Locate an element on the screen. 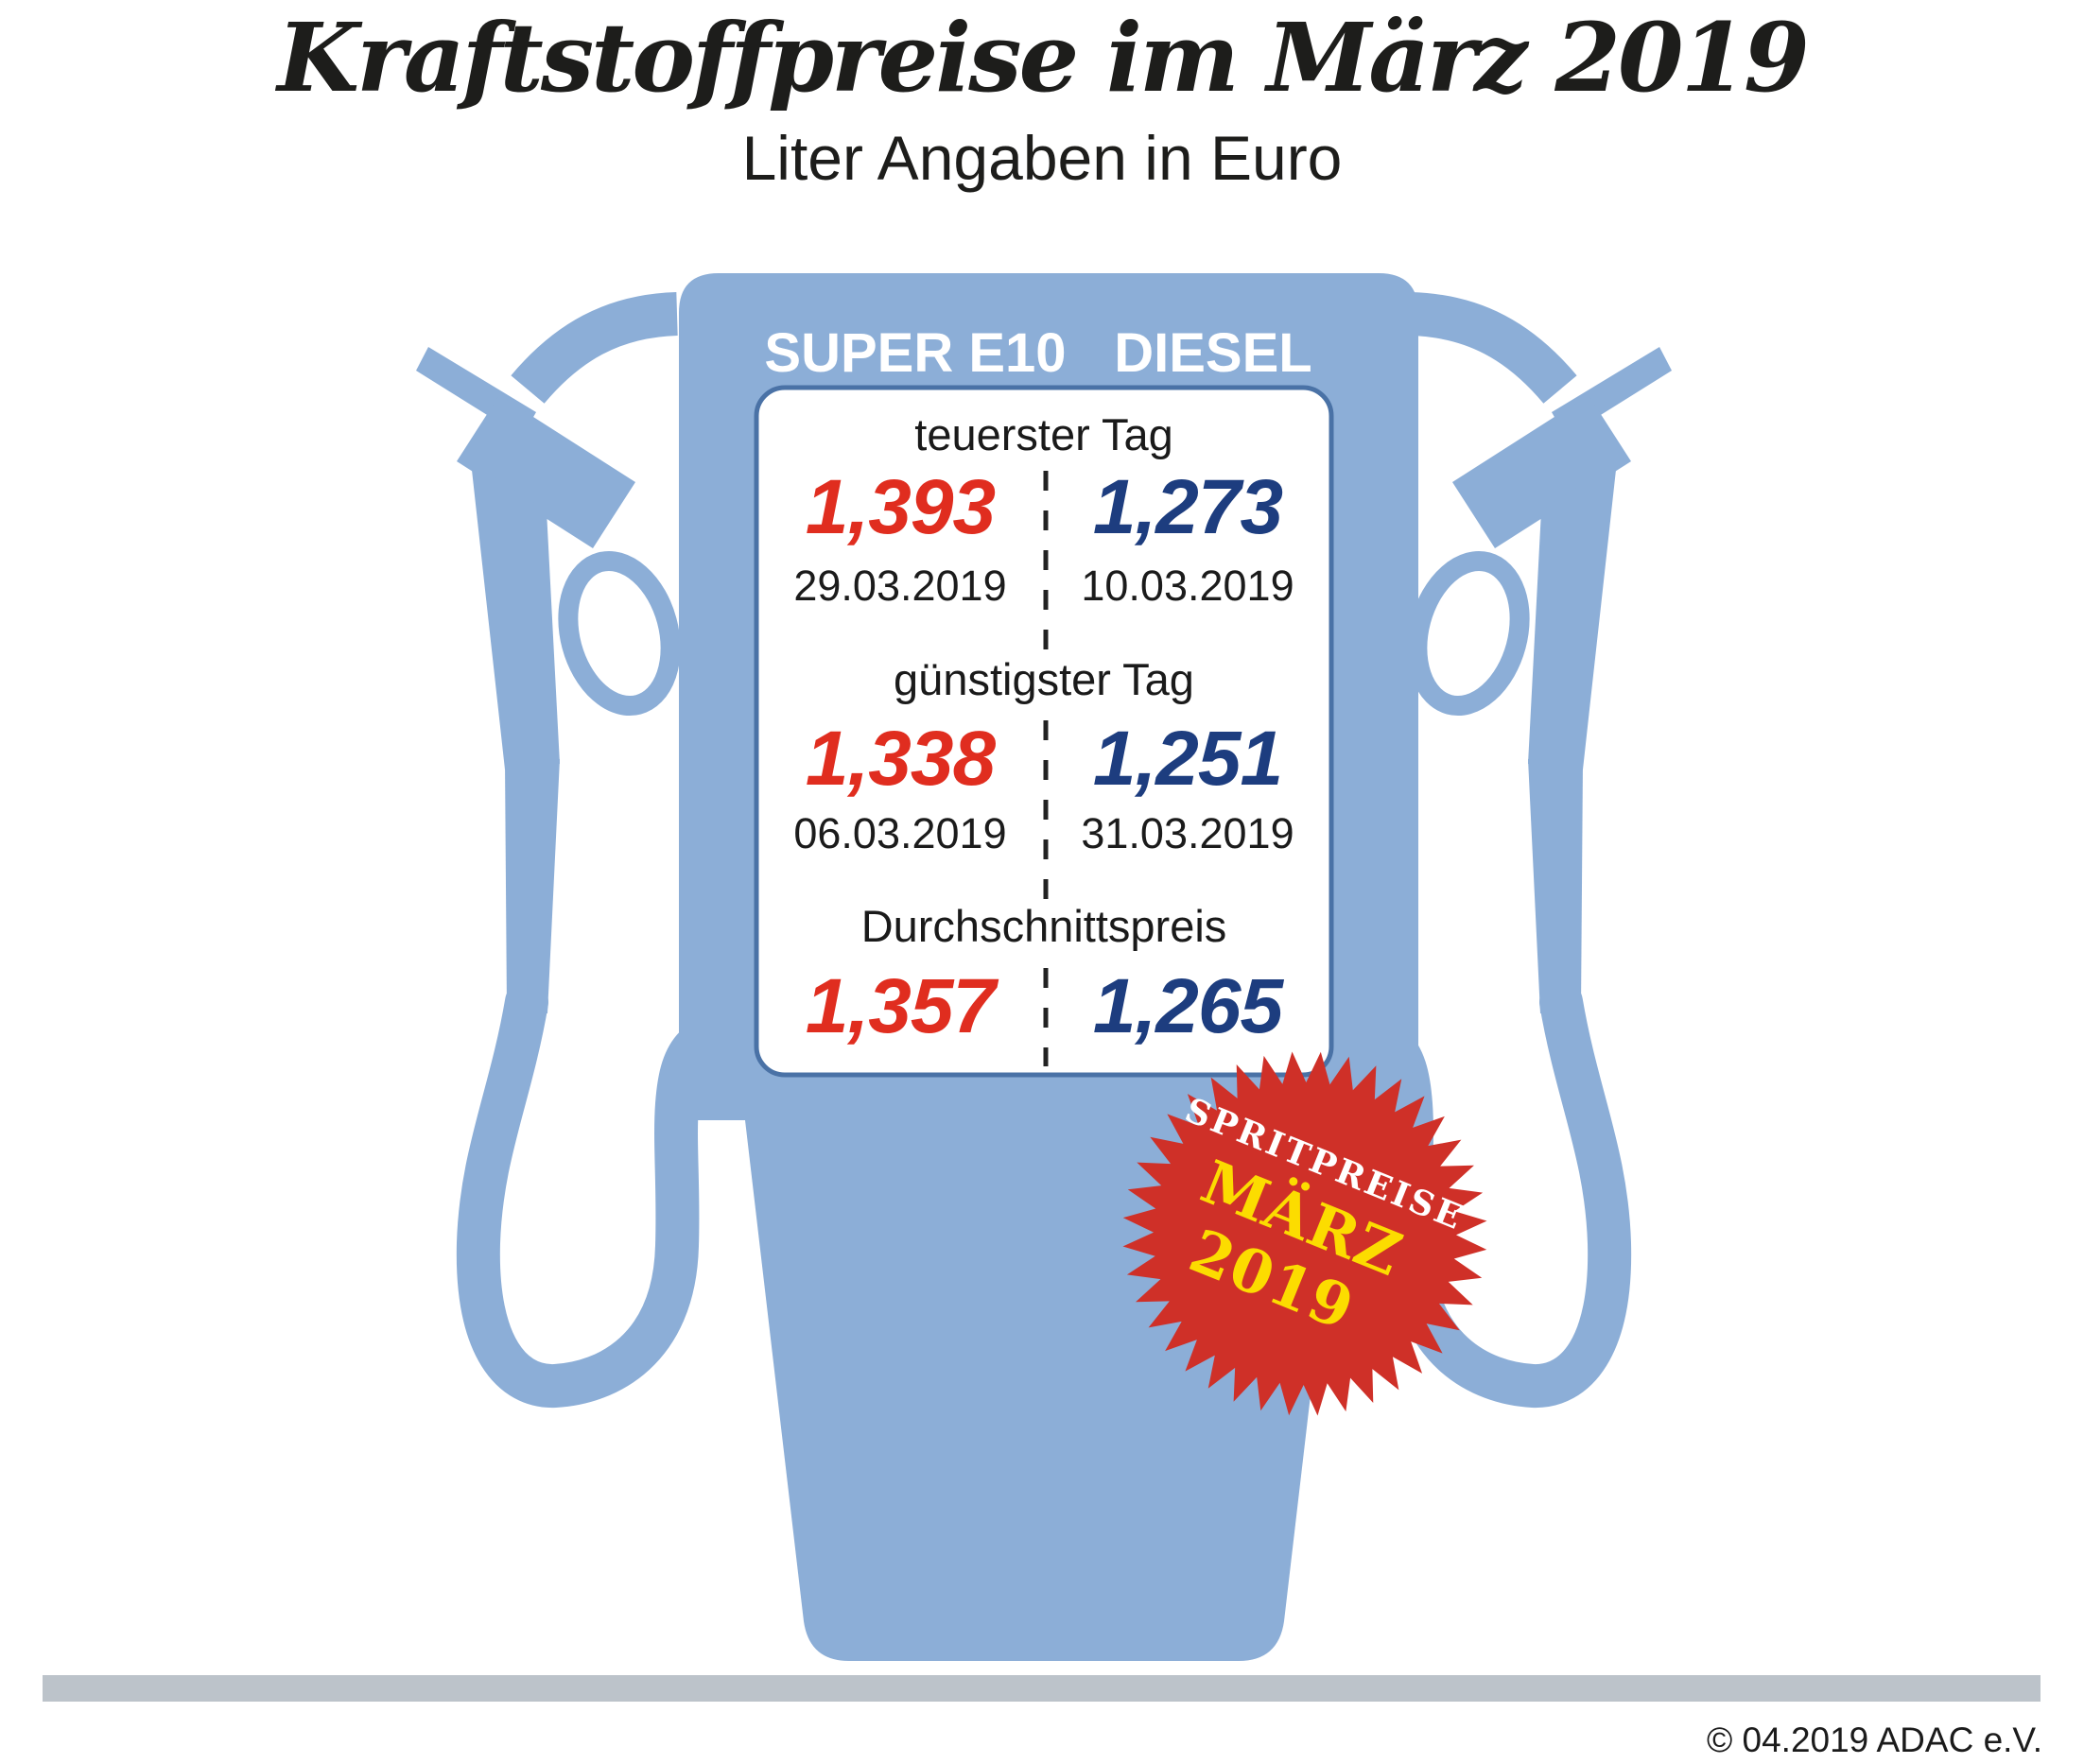 This screenshot has height=1764, width=2084. right-nozzle-holster is located at coordinates (1493, 348).